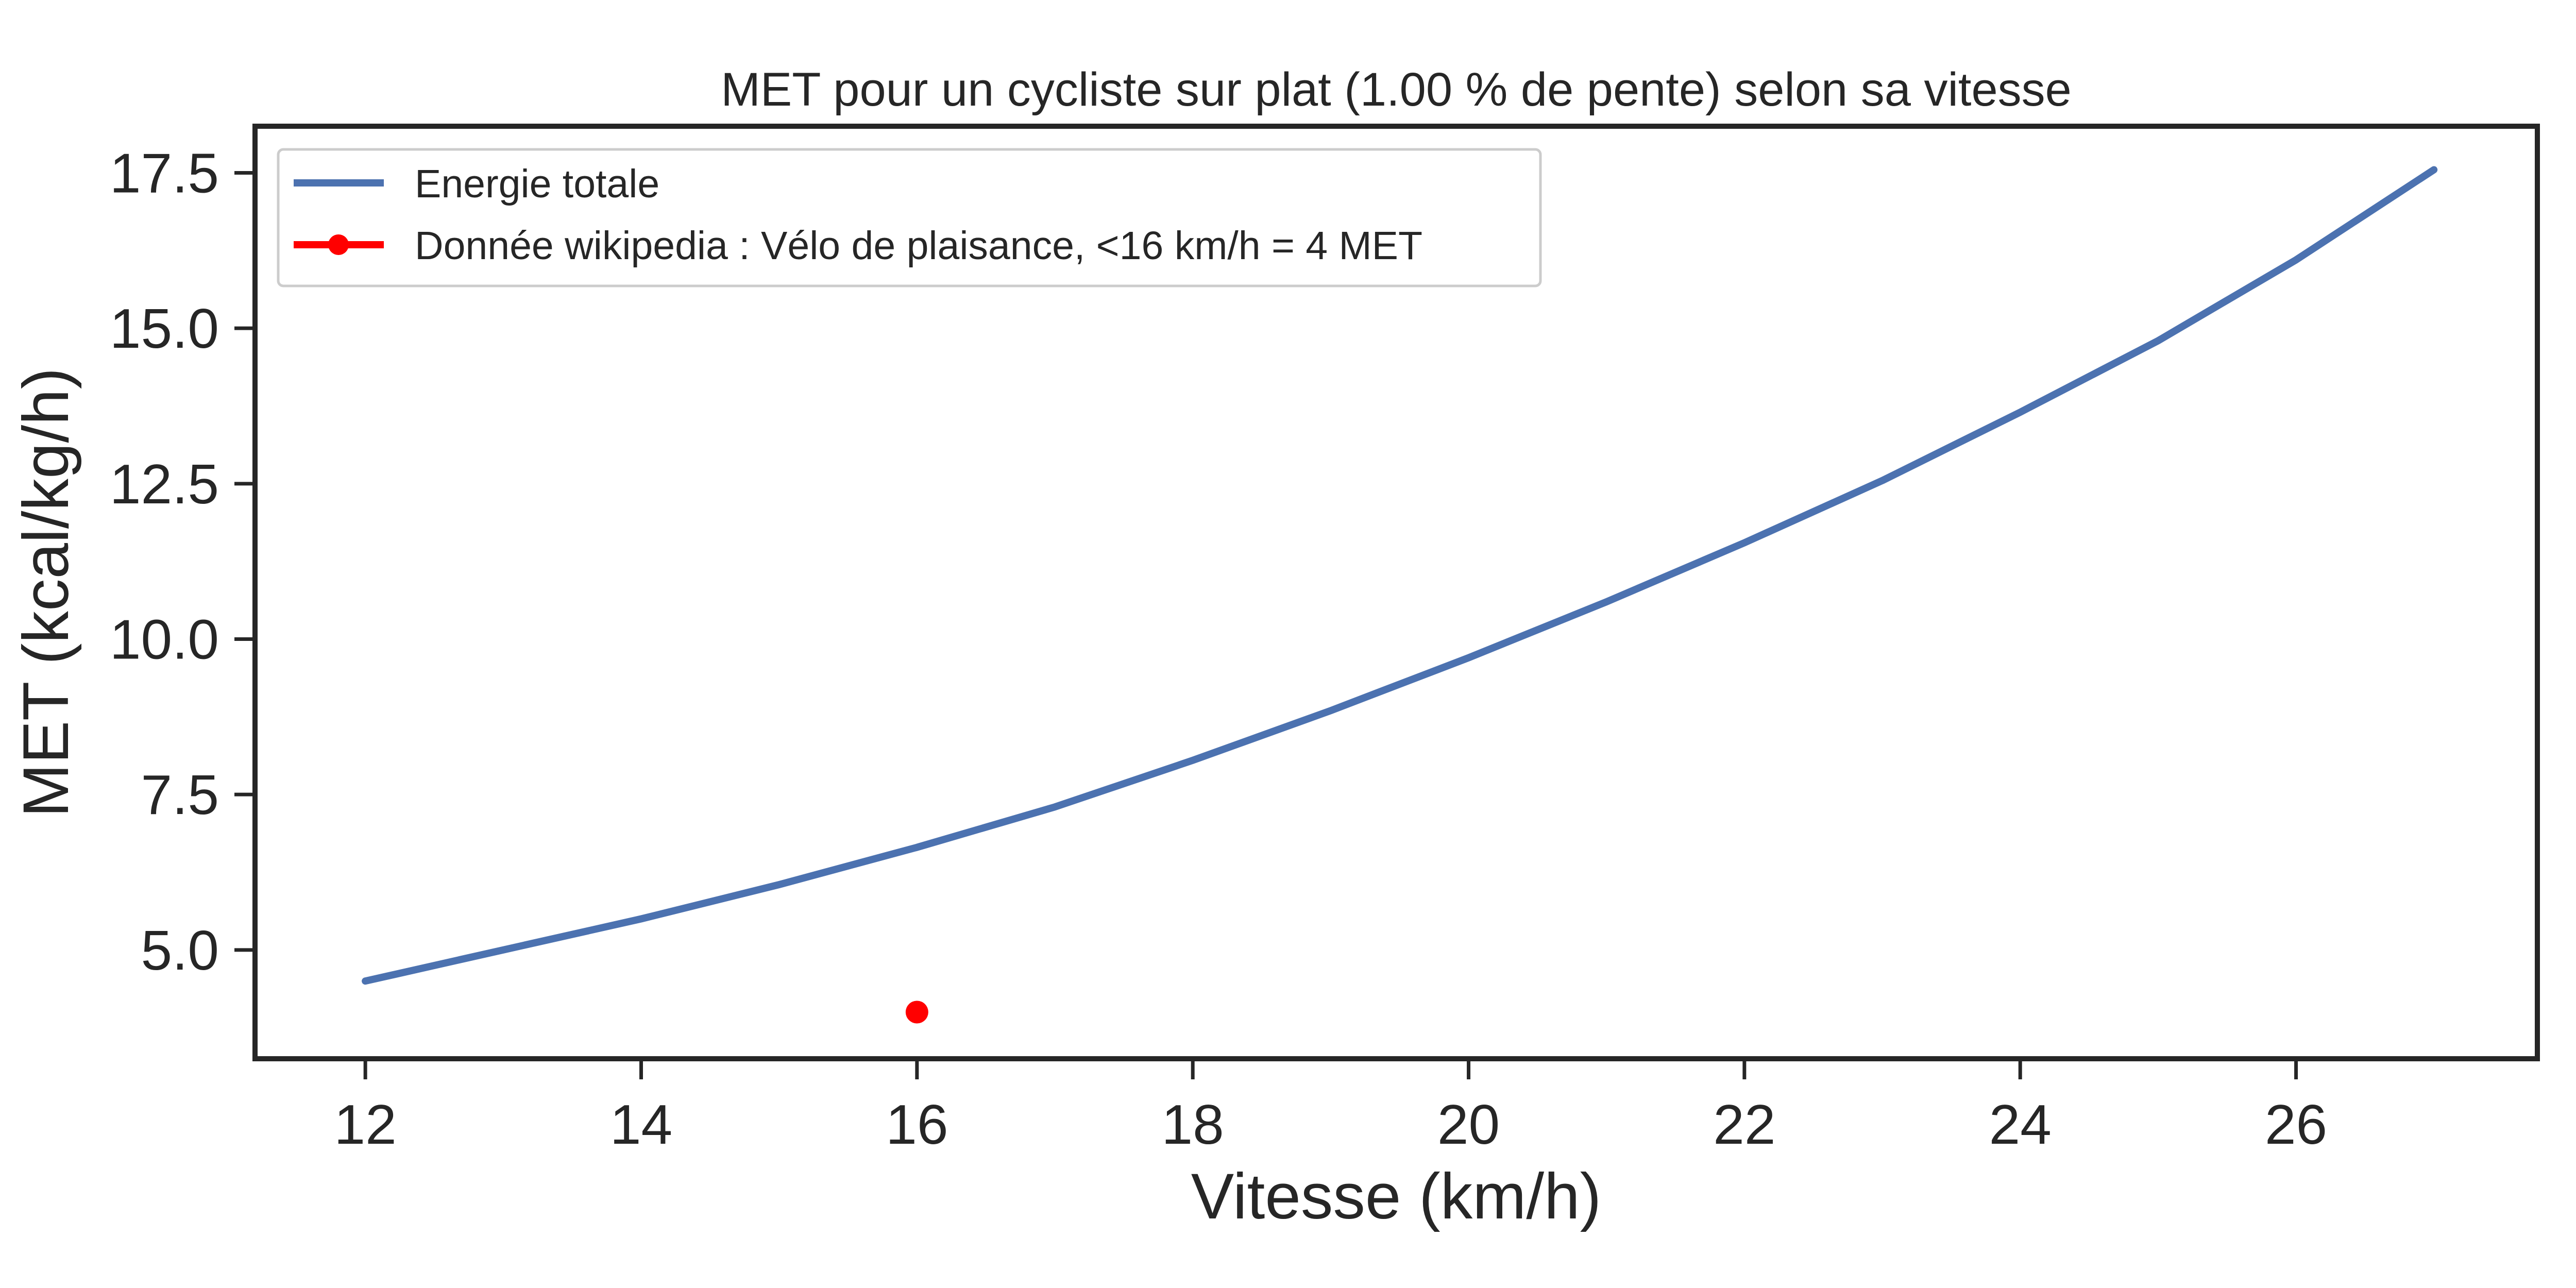  What do you see at coordinates (1396, 1196) in the screenshot?
I see `x-axis-label: Vitesse (km/h)` at bounding box center [1396, 1196].